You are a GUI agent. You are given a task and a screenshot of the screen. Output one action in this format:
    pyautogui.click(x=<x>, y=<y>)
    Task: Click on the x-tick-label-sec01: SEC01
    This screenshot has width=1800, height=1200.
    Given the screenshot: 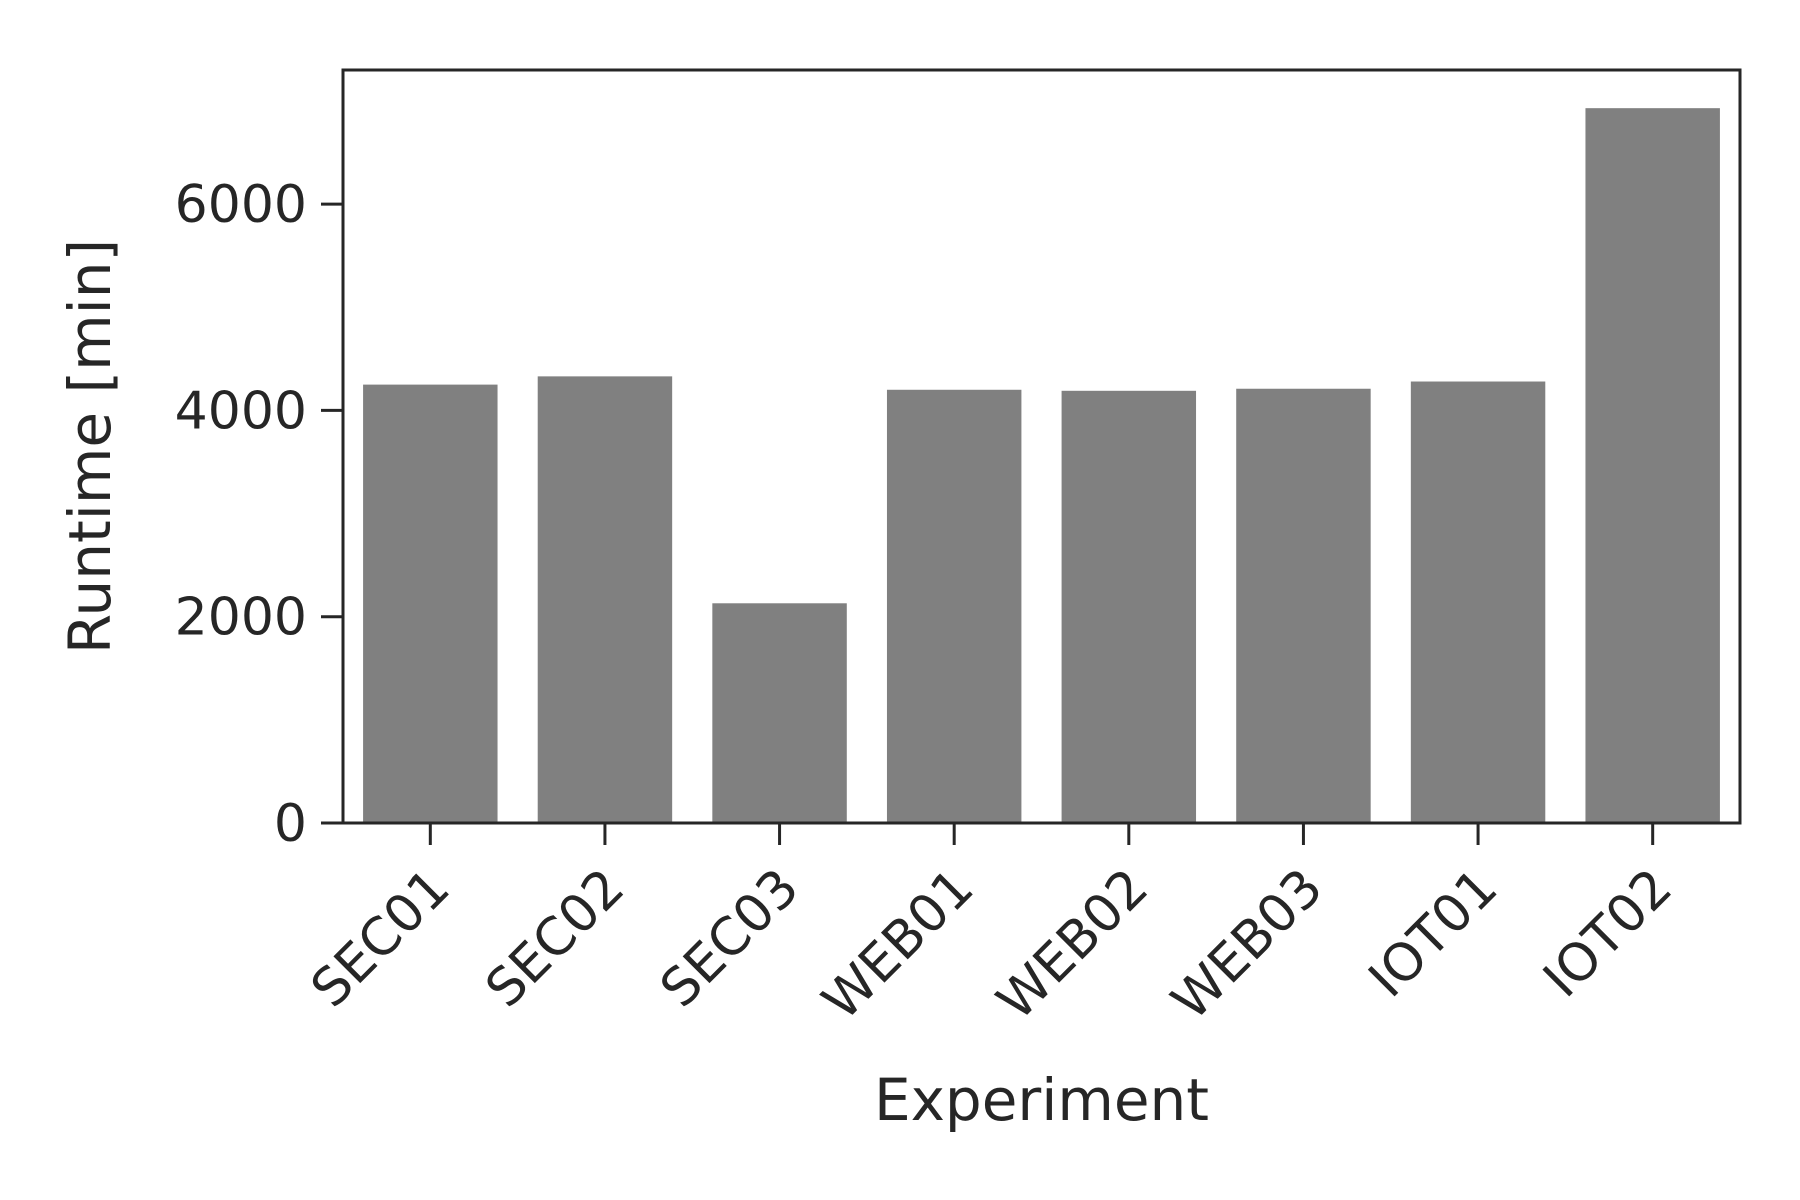 What is the action you would take?
    pyautogui.click(x=380, y=938)
    